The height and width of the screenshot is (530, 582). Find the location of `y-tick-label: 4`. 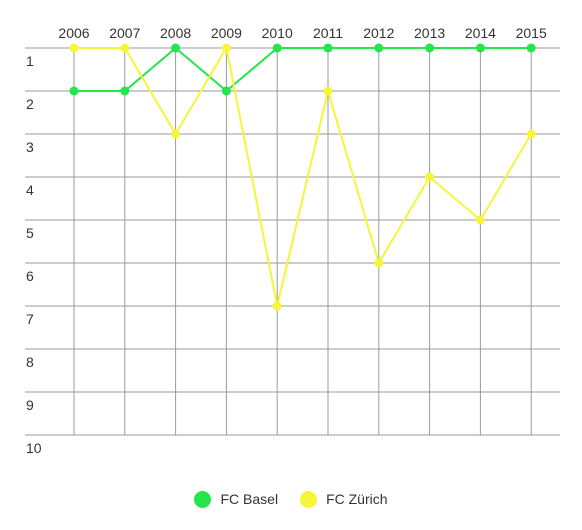

y-tick-label: 4 is located at coordinates (30, 190).